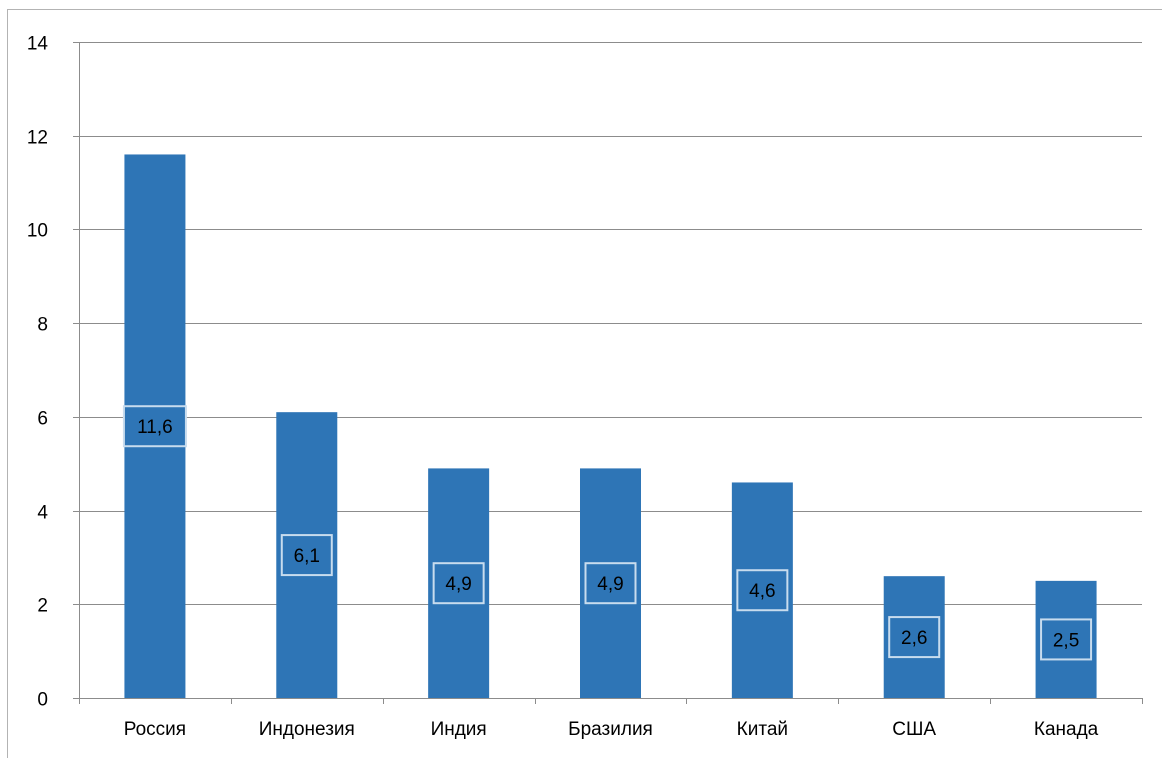 Image resolution: width=1162 pixels, height=758 pixels. I want to click on data-label: 2,6, so click(914, 638).